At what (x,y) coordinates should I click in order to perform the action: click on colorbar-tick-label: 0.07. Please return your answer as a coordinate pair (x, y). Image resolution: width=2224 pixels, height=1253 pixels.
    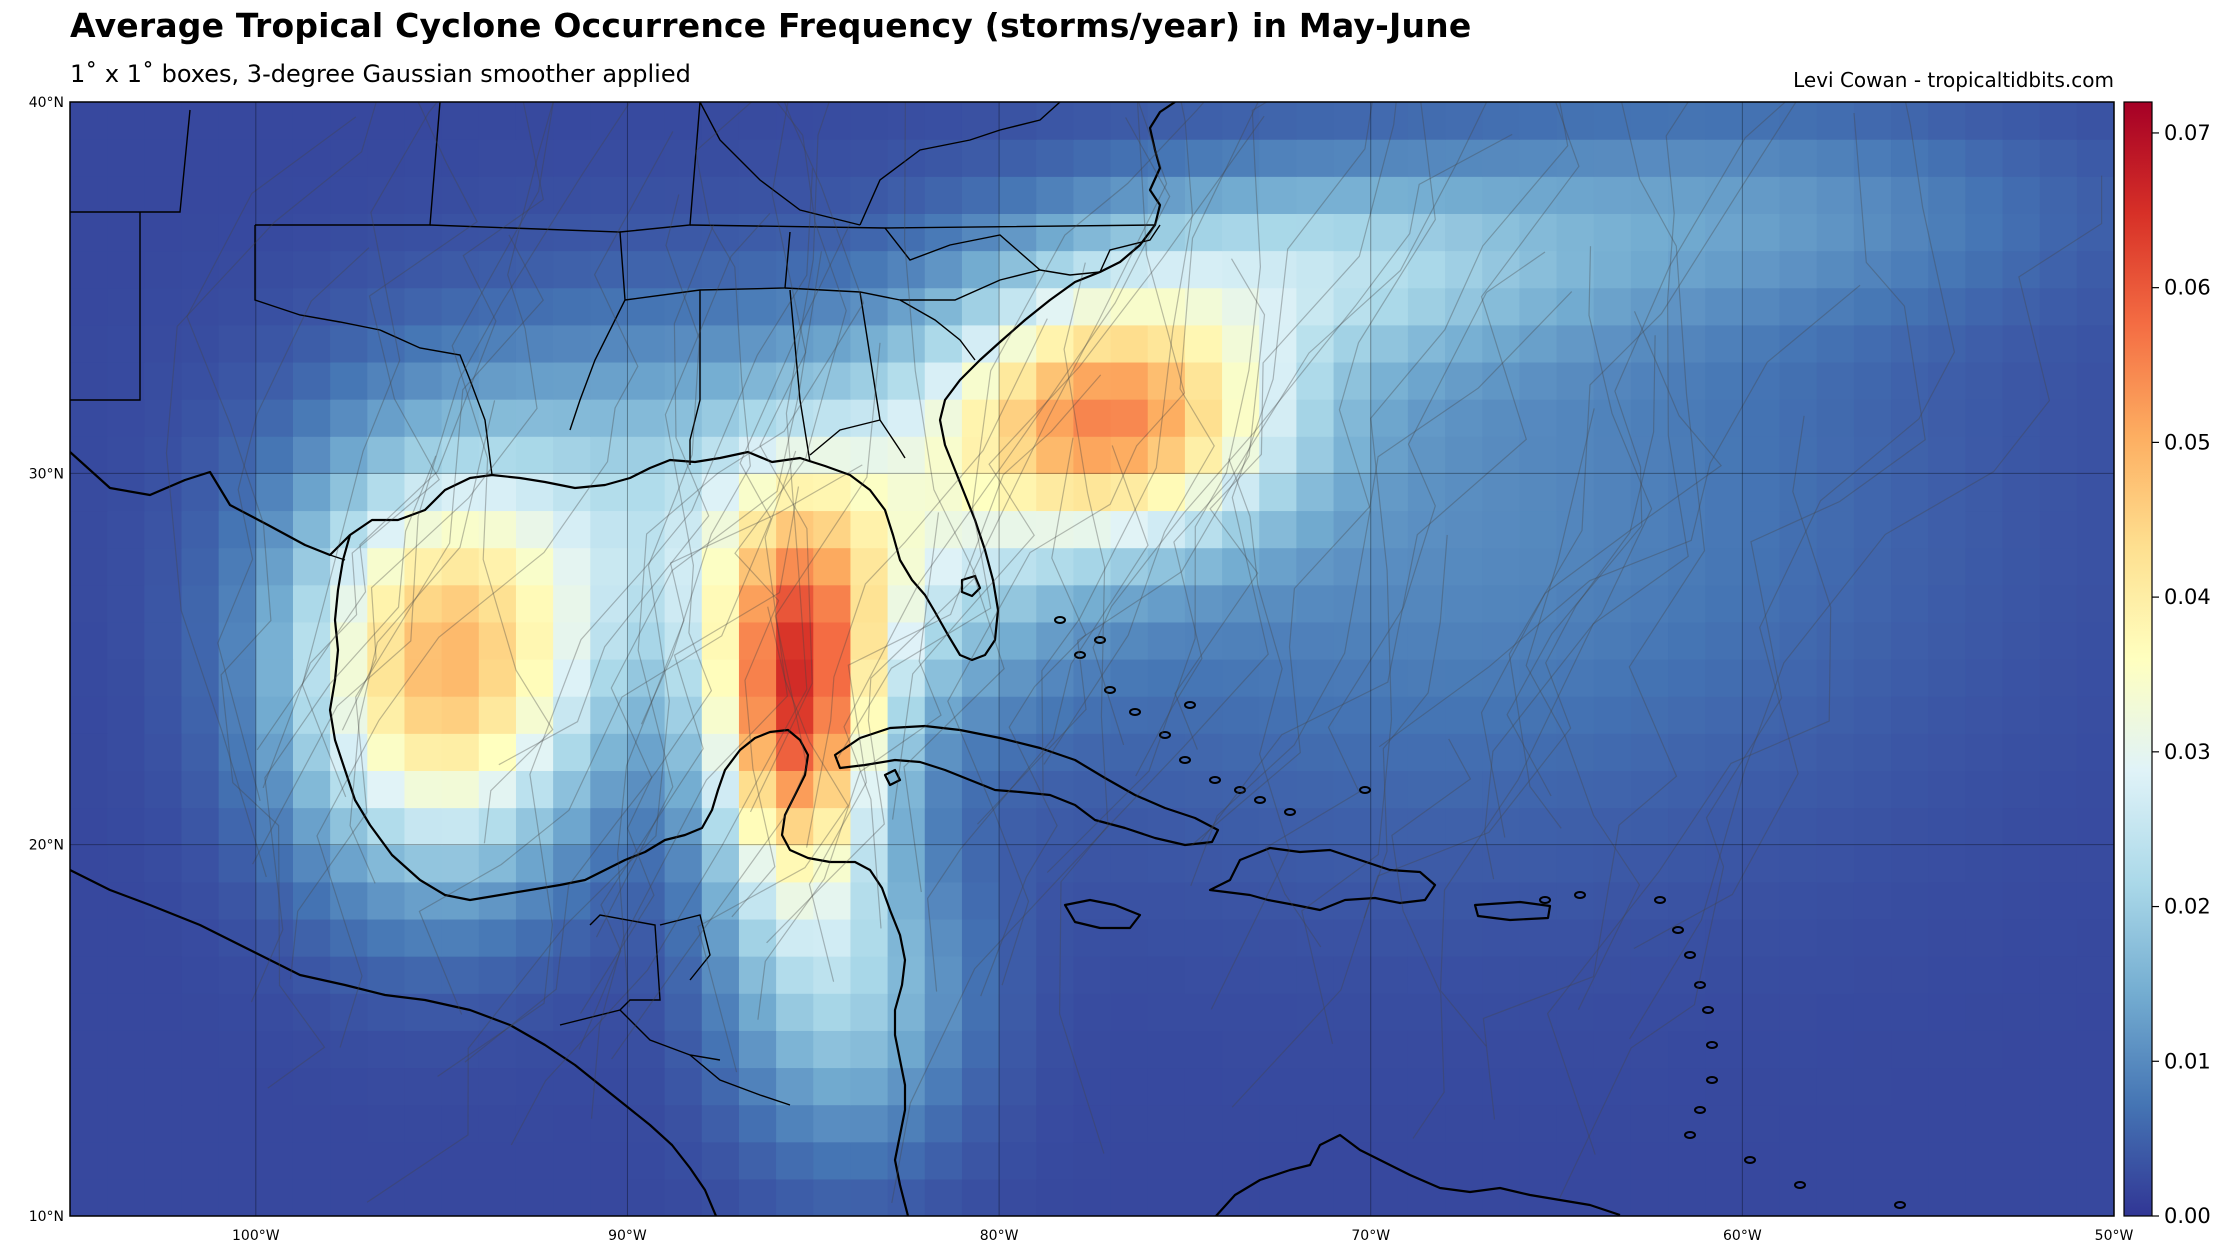
    Looking at the image, I should click on (2187, 133).